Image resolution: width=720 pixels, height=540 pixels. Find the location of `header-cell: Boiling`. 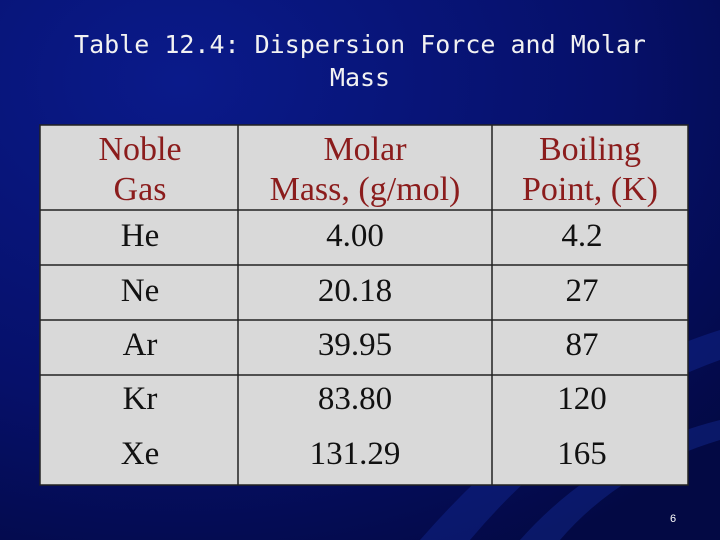

header-cell: Boiling is located at coordinates (590, 149).